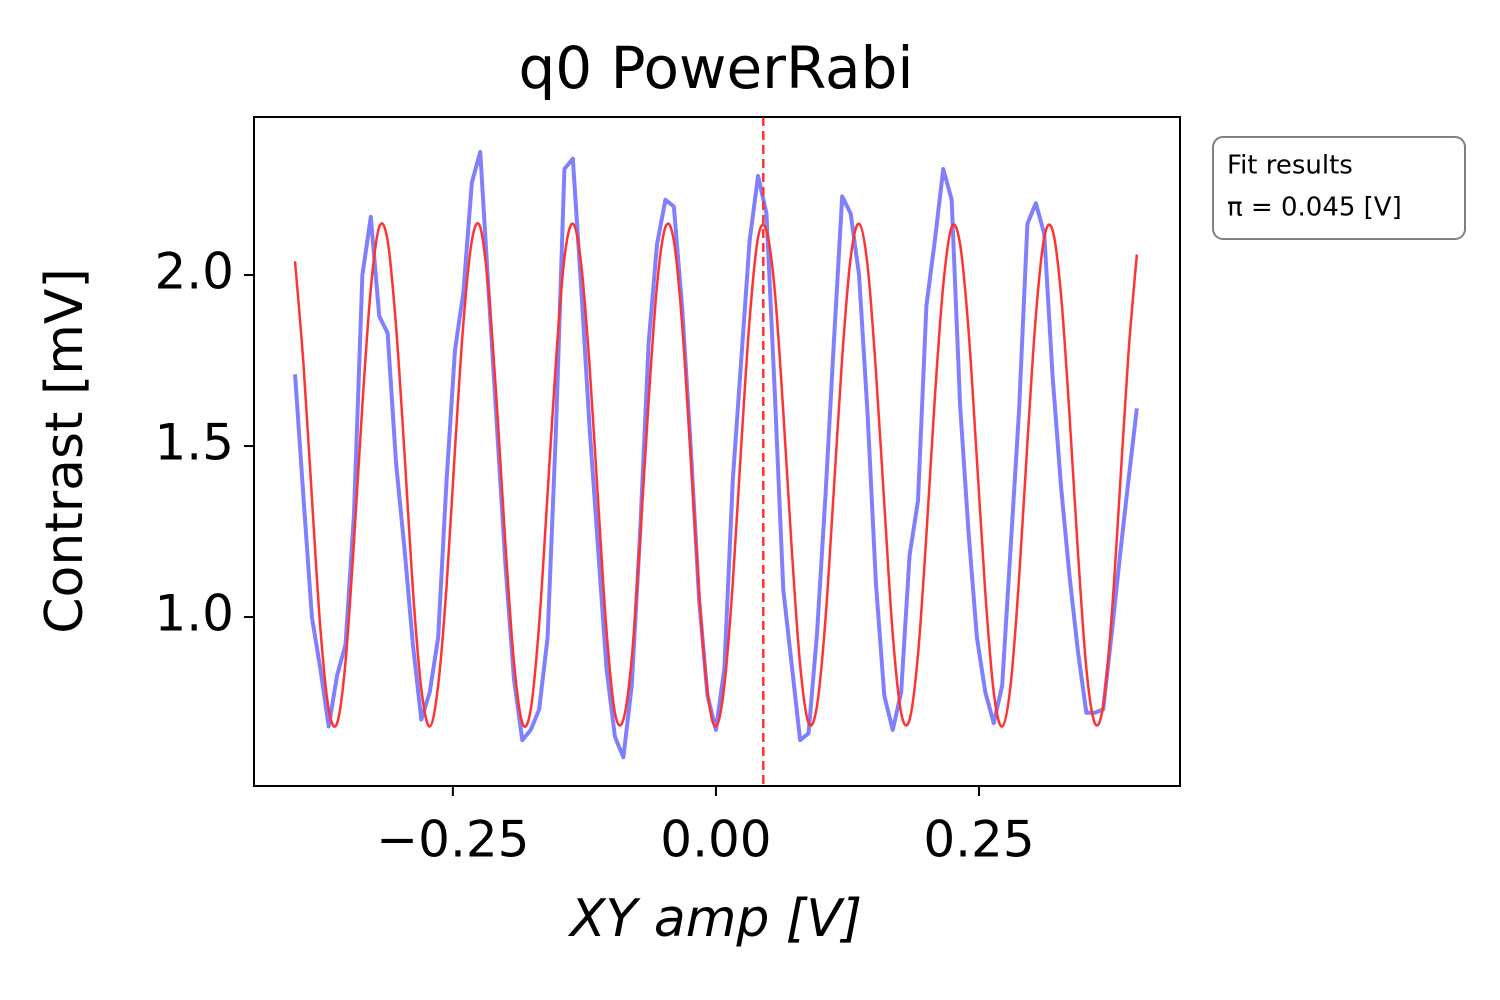 The width and height of the screenshot is (1500, 1000). Describe the element at coordinates (1314, 208) in the screenshot. I see `fit-box-value: π = 0.045 [V]` at that location.